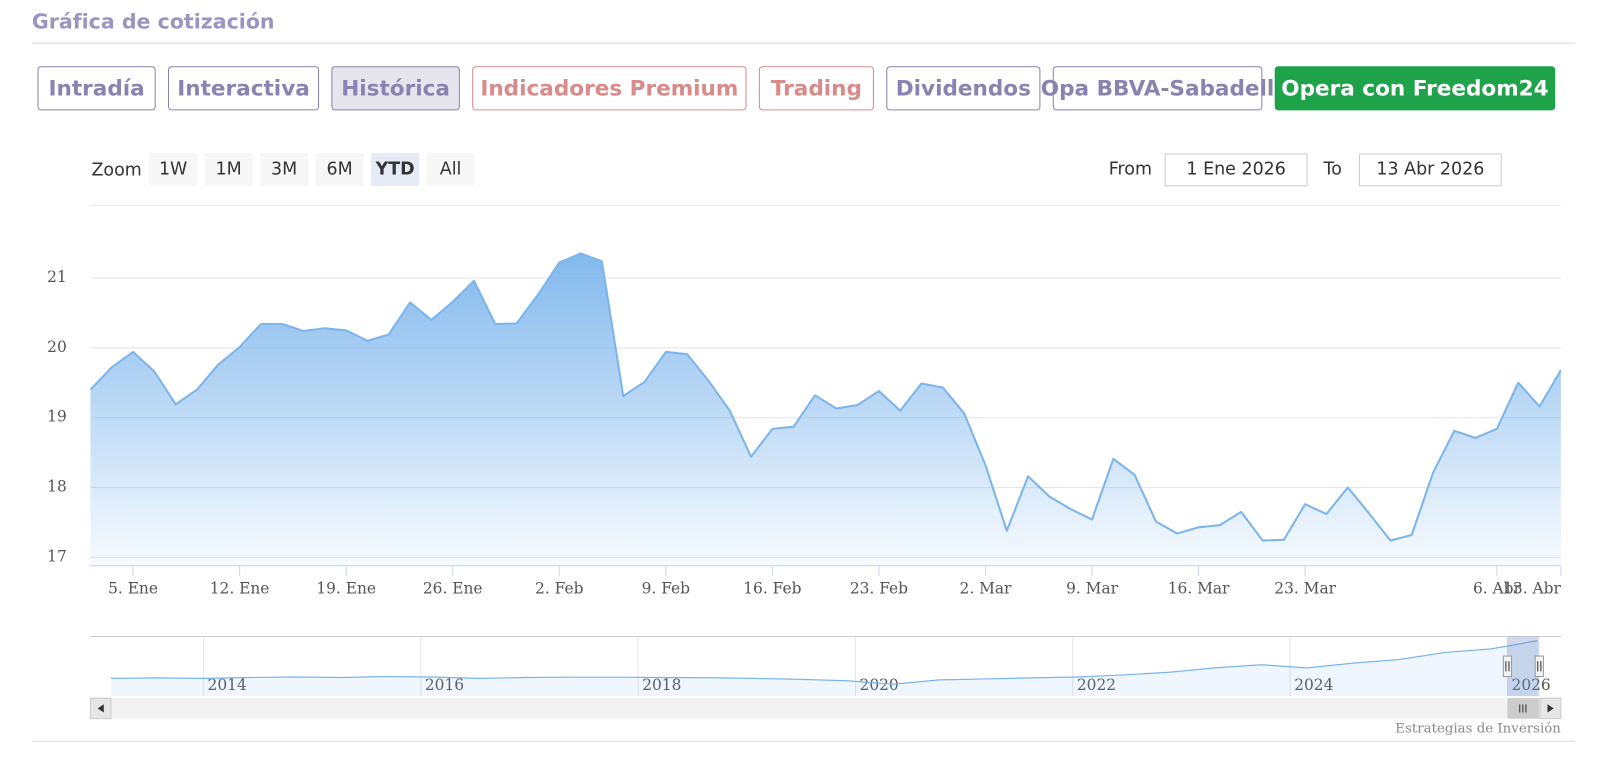 The height and width of the screenshot is (770, 1603). Describe the element at coordinates (879, 588) in the screenshot. I see `x-tick-label: 23. Feb` at that location.